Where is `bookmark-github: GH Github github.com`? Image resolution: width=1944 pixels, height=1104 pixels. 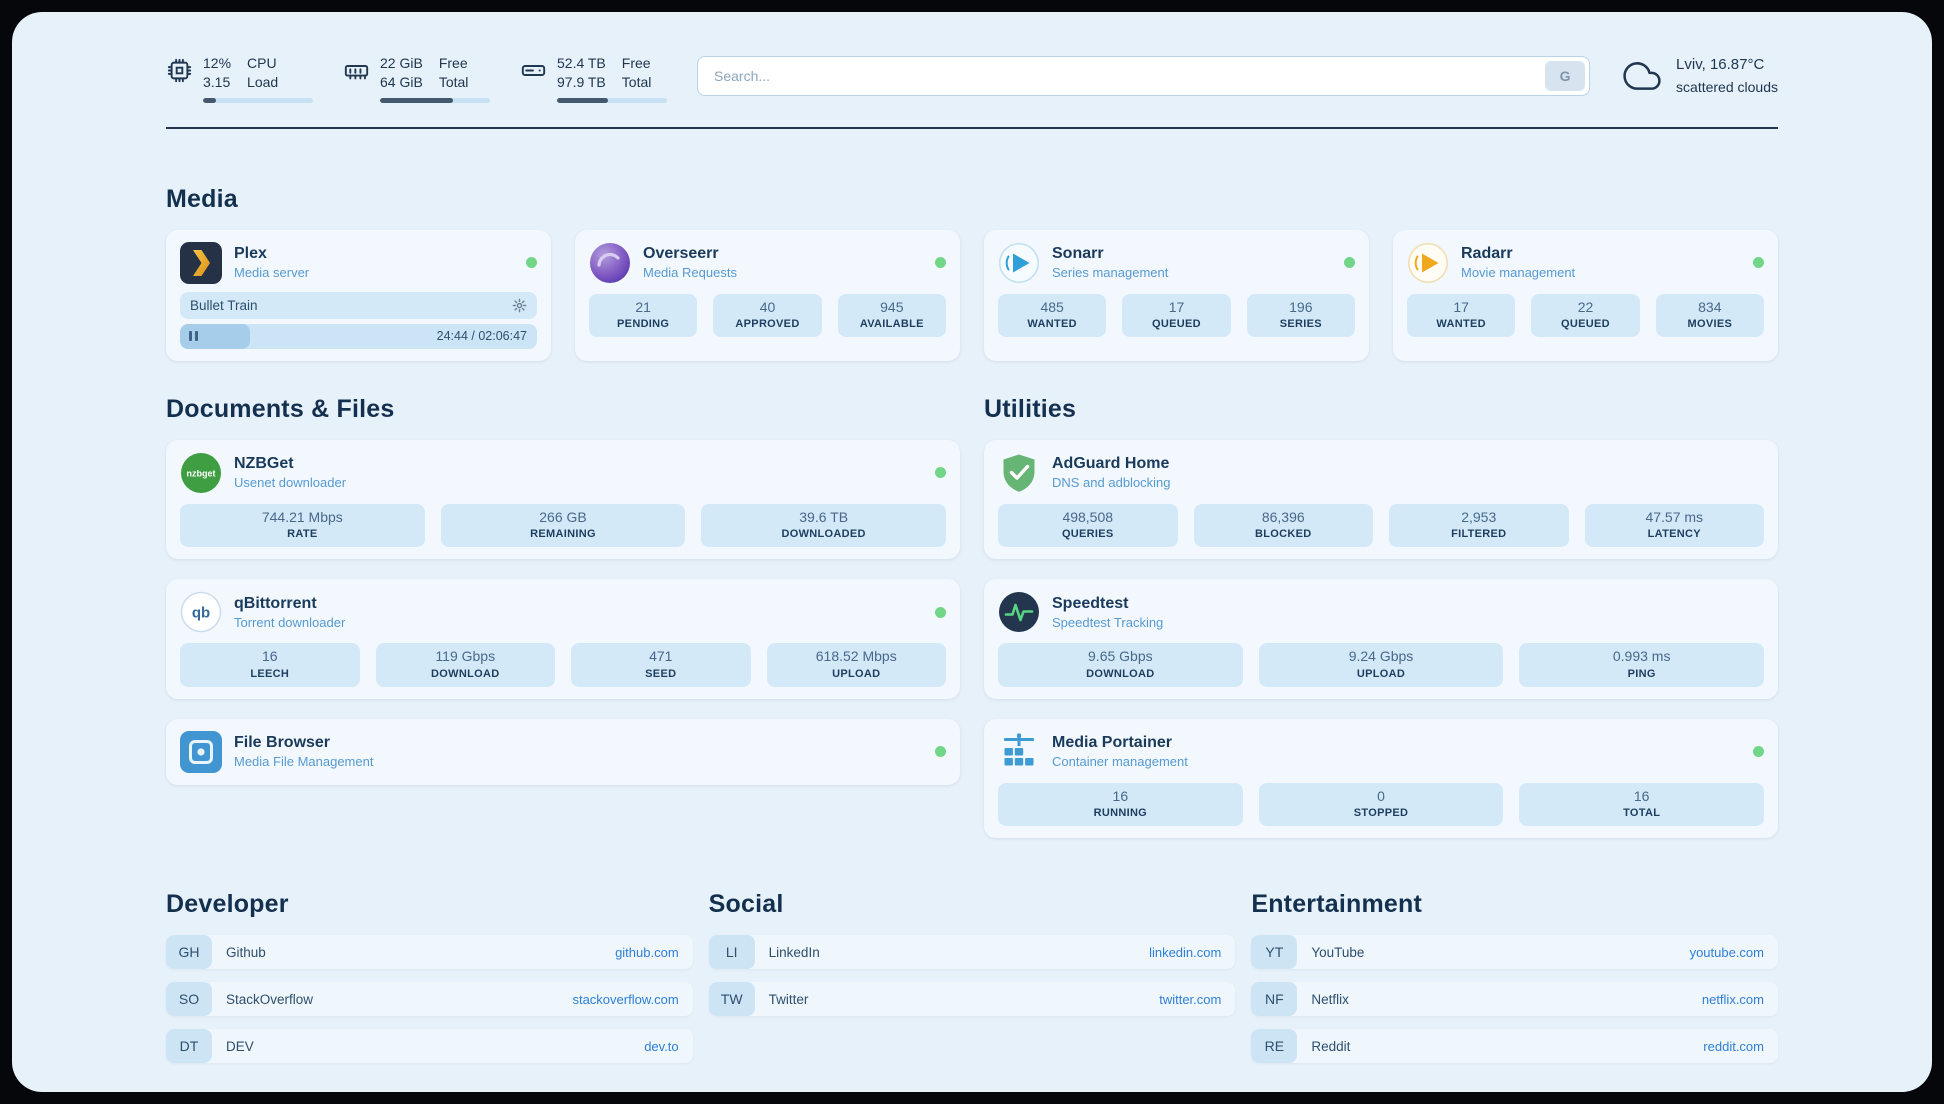 bookmark-github: GH Github github.com is located at coordinates (429, 952).